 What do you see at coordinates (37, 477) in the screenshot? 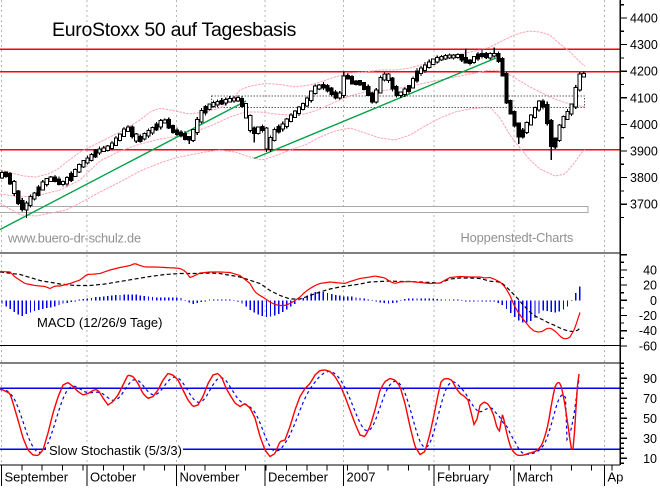
I see `svg-text: September` at bounding box center [37, 477].